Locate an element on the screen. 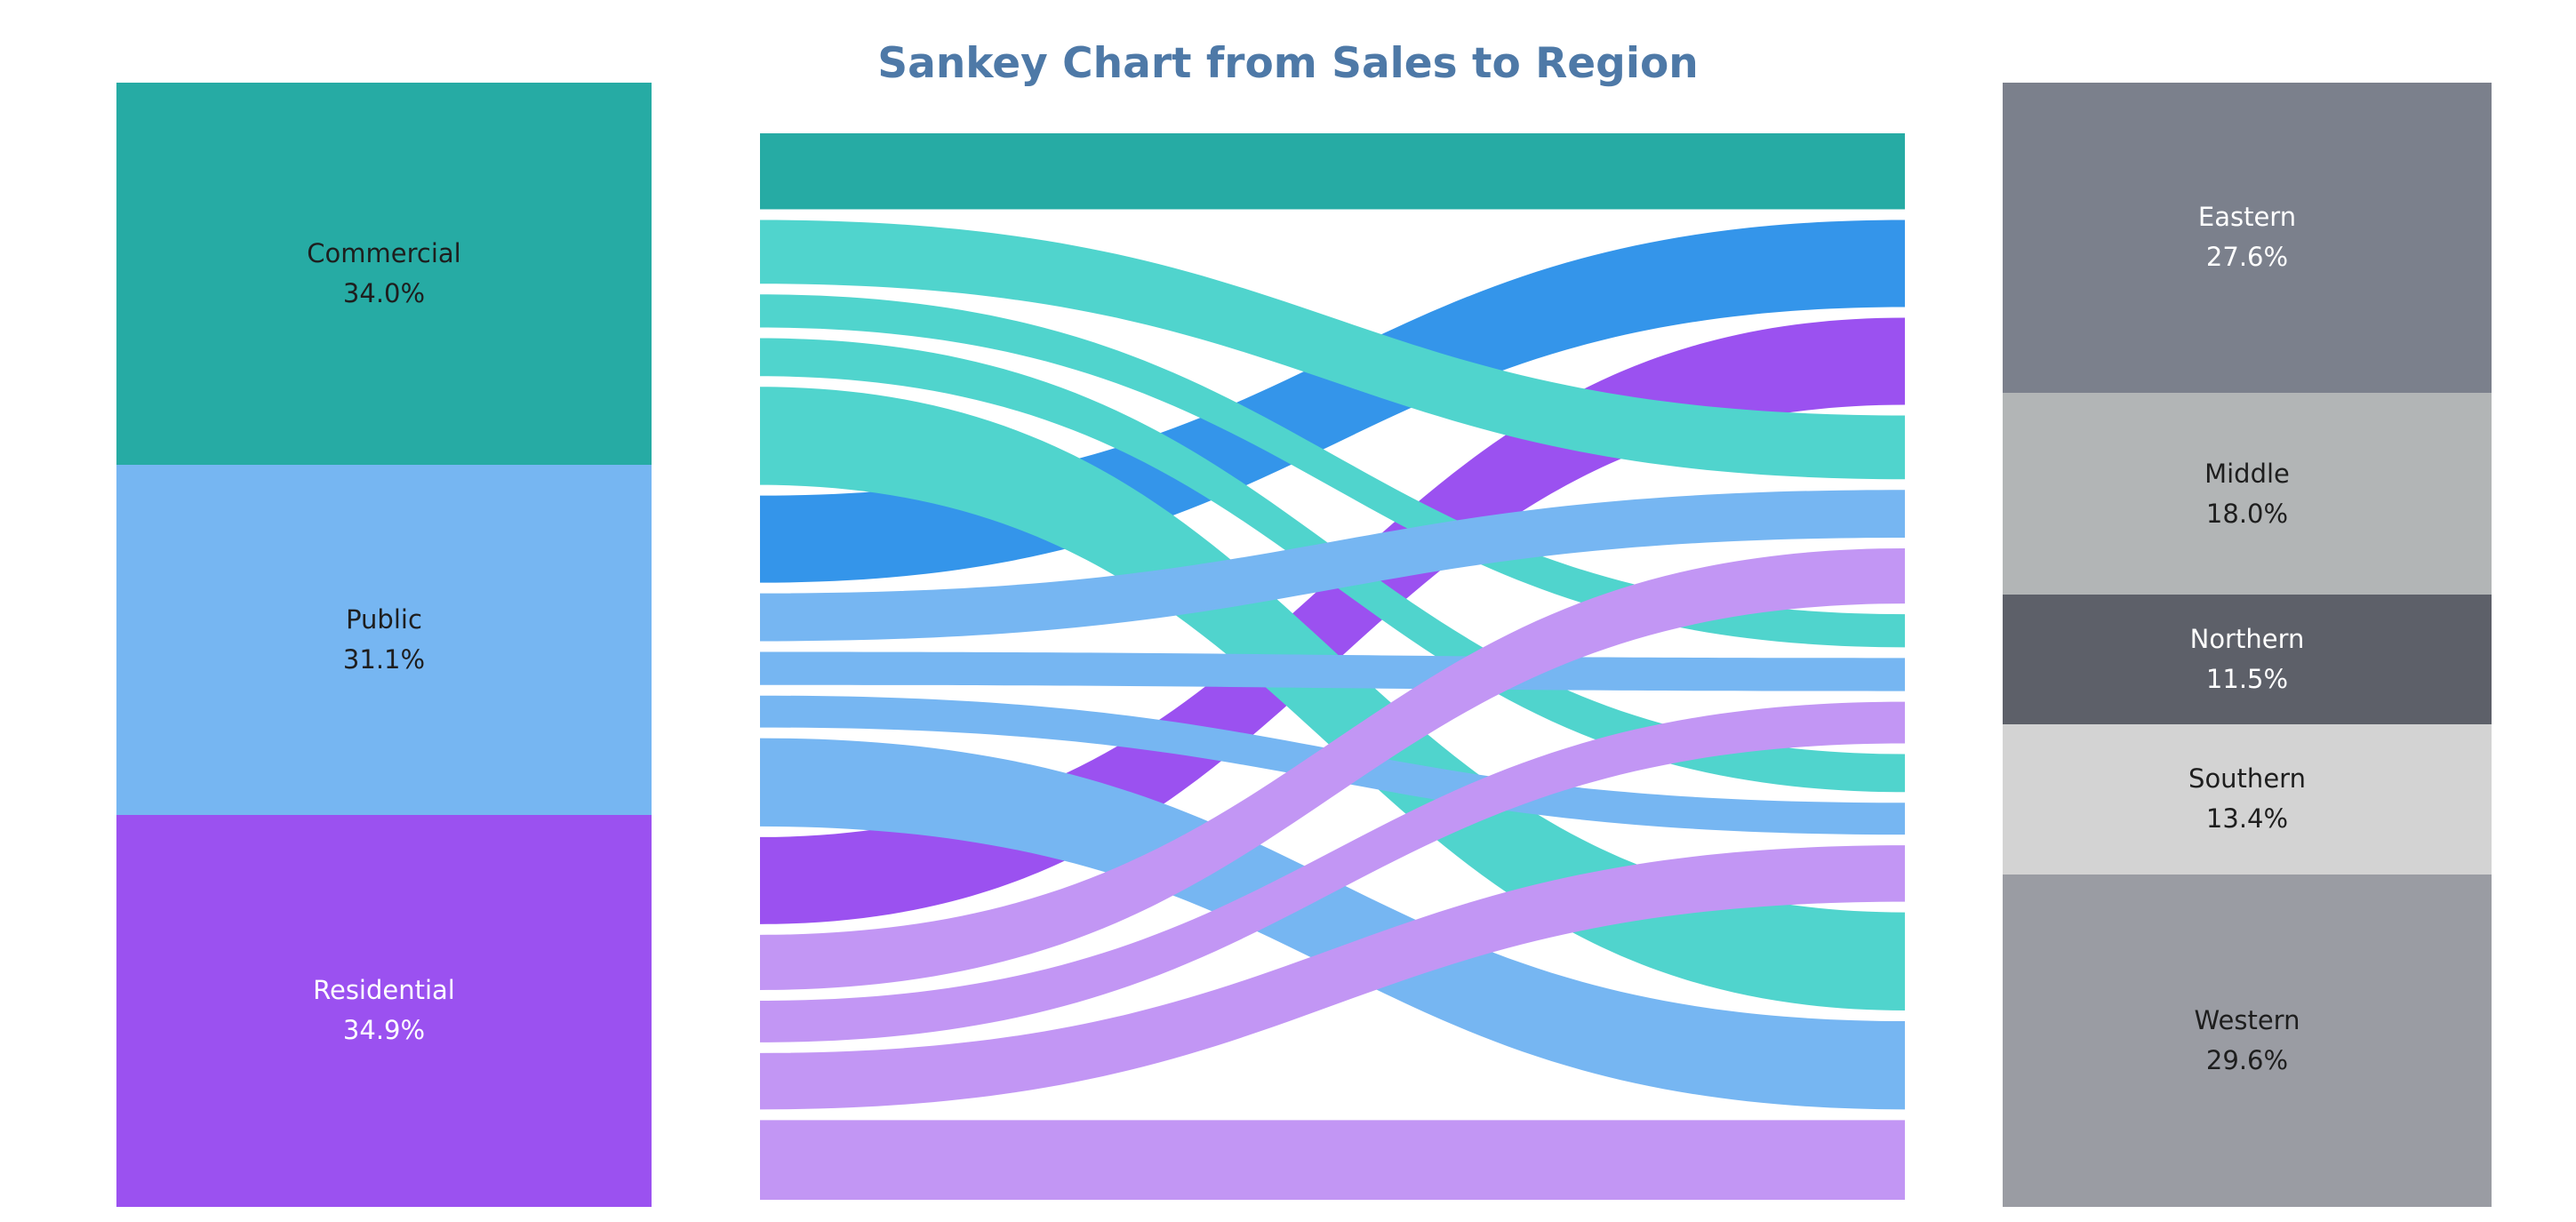  chart-title: Sankey Chart from Sales to Region is located at coordinates (1288, 64).